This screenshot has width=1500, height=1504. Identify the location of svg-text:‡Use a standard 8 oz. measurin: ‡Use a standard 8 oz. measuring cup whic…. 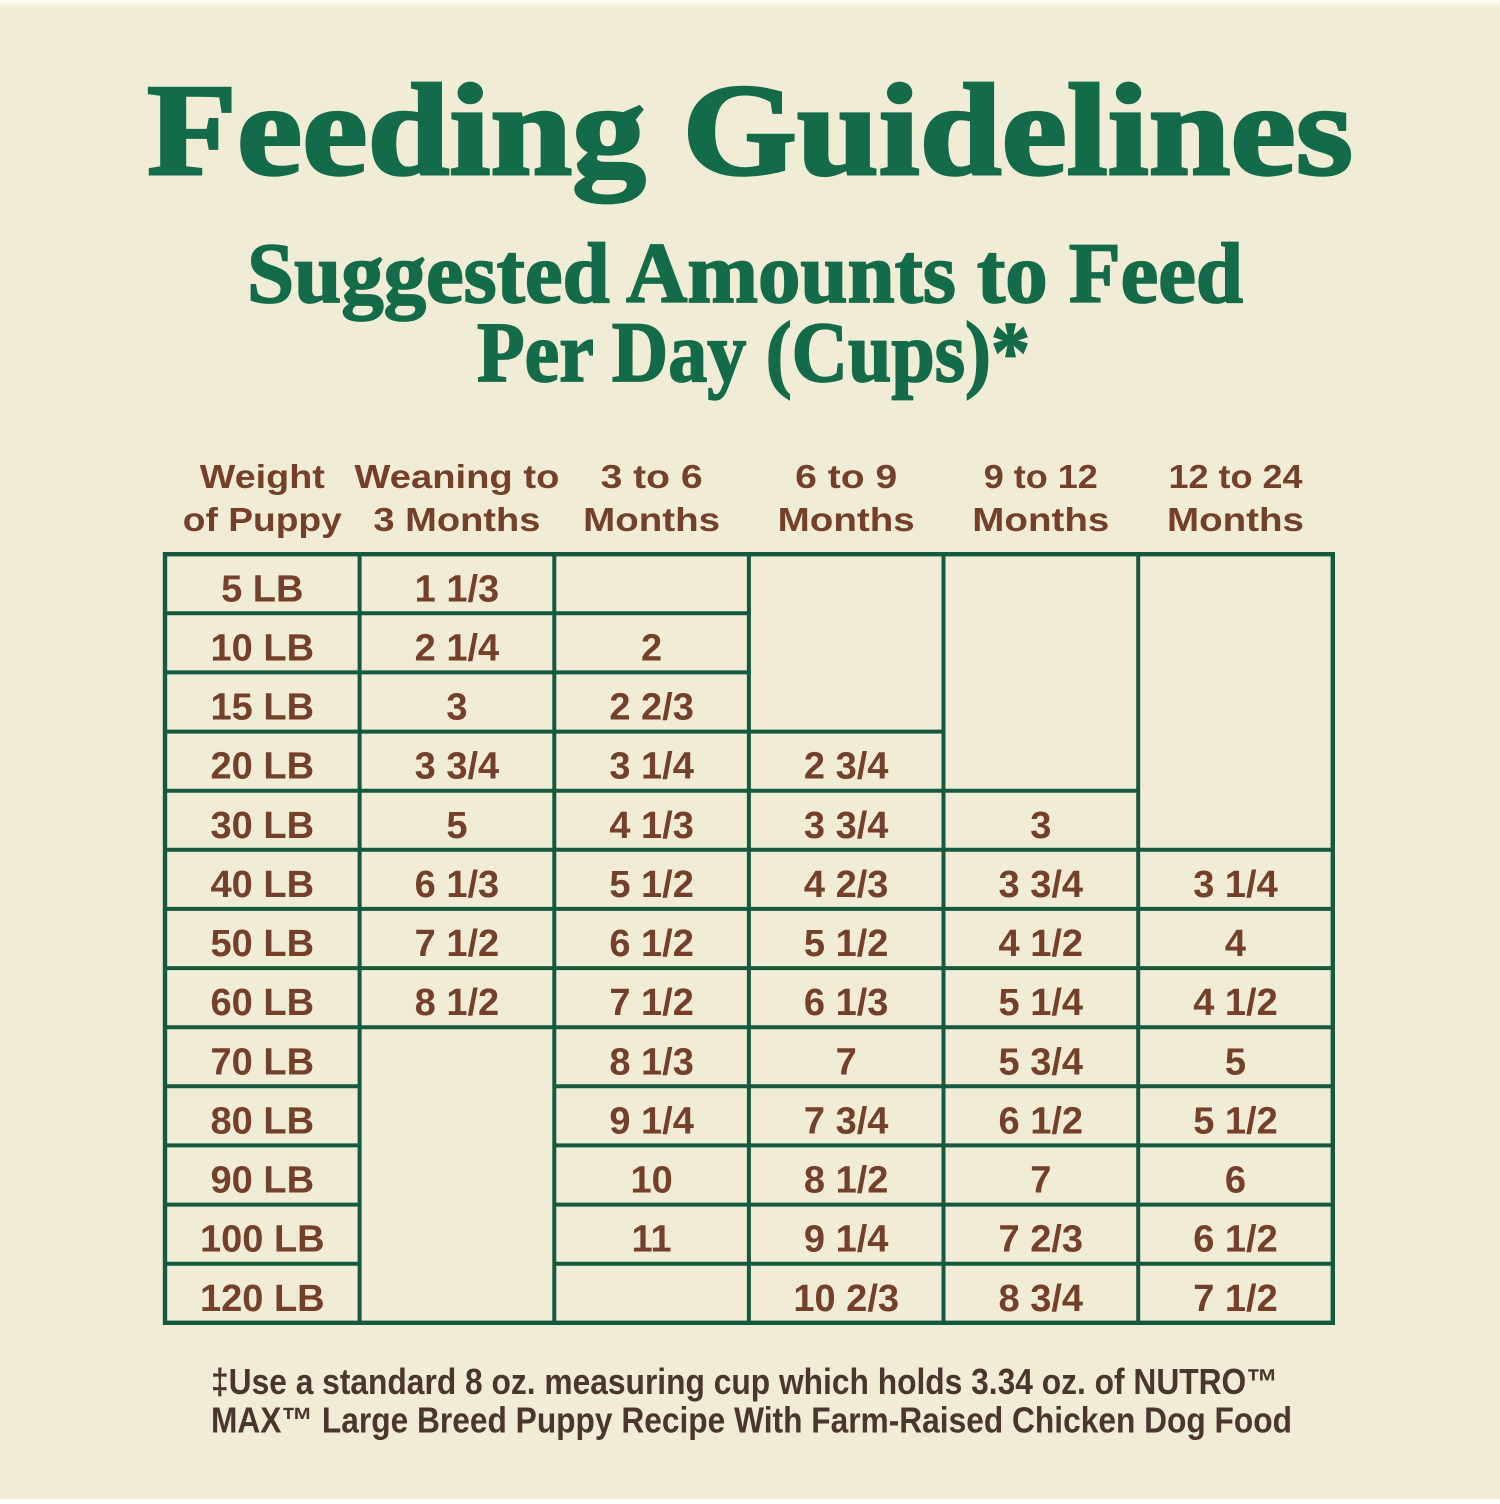
(744, 1381).